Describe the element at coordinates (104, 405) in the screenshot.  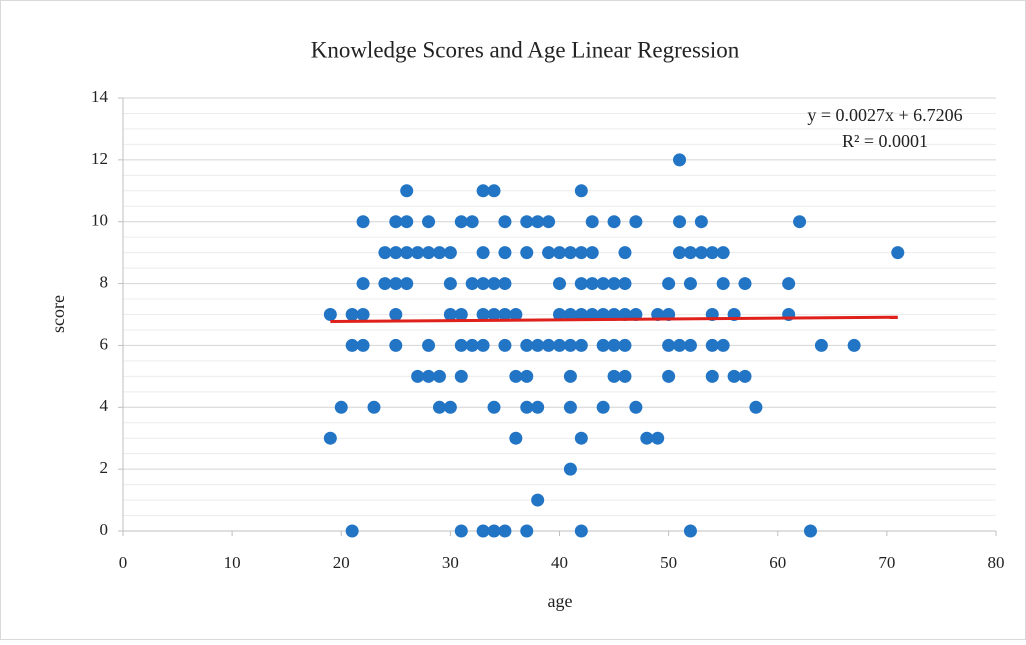
I see `y-tick-label: 4` at that location.